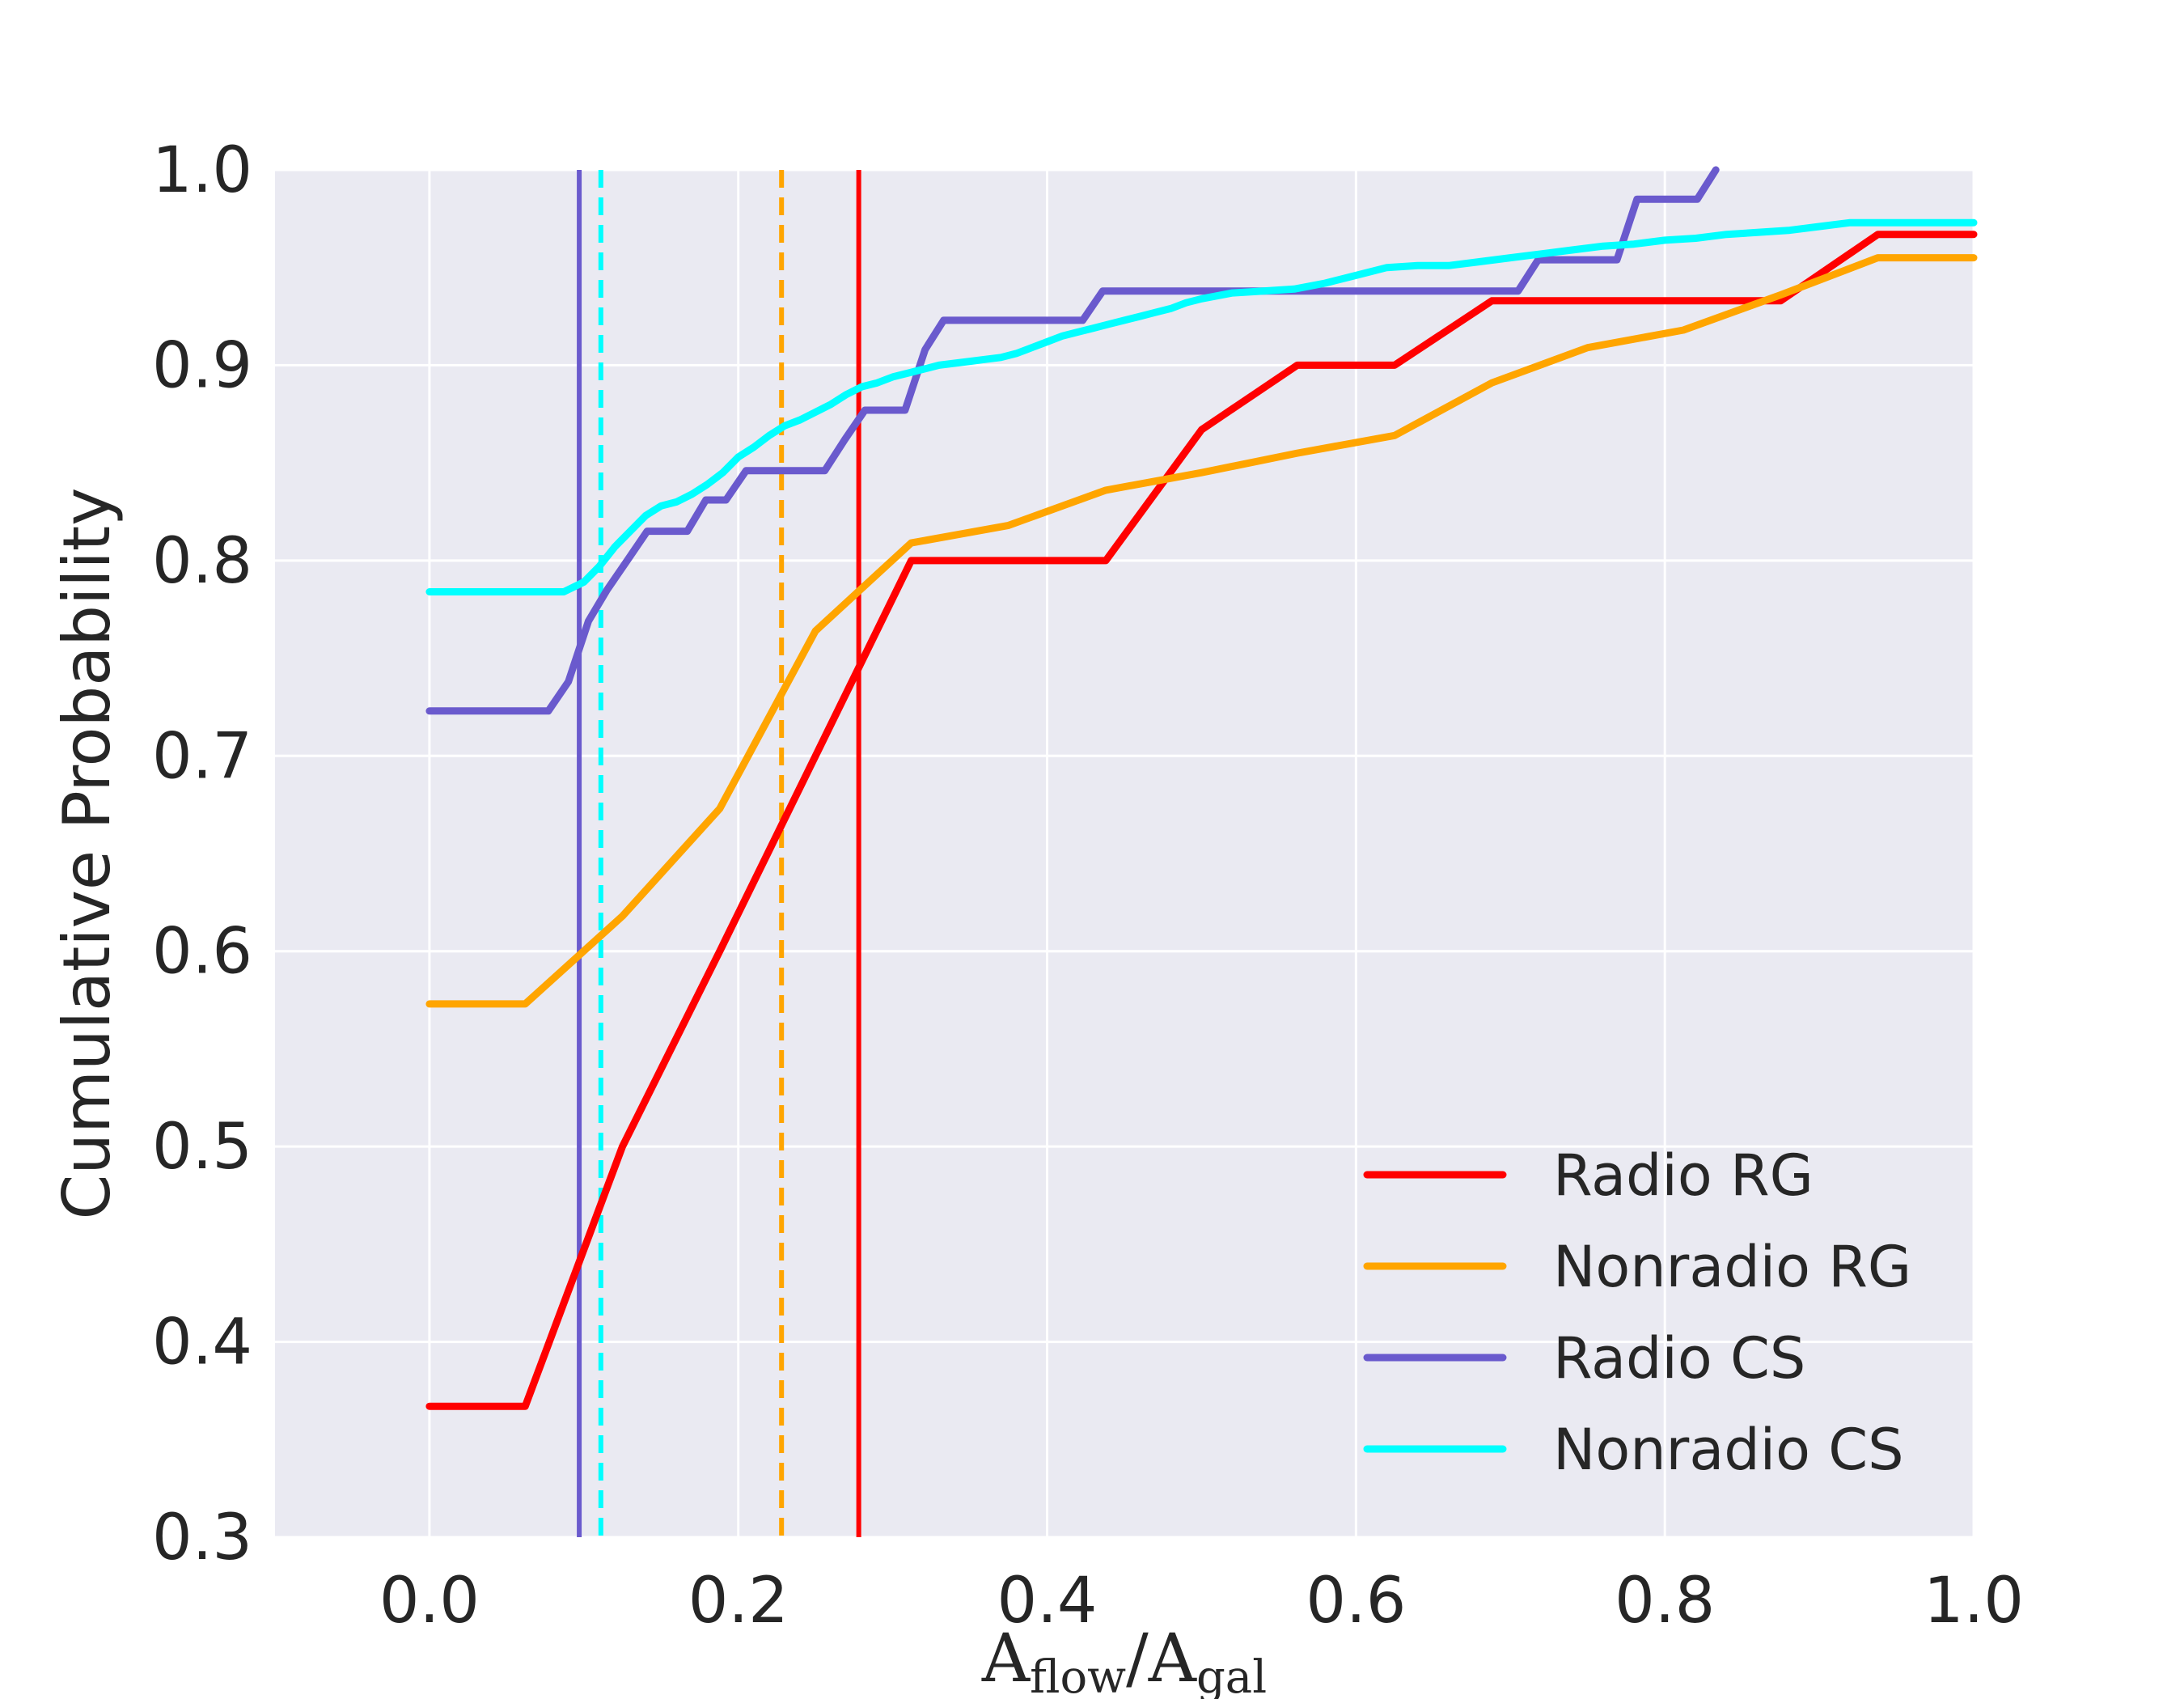 This screenshot has width=2184, height=1699. I want to click on x-tick-label: 0.4, so click(1047, 1601).